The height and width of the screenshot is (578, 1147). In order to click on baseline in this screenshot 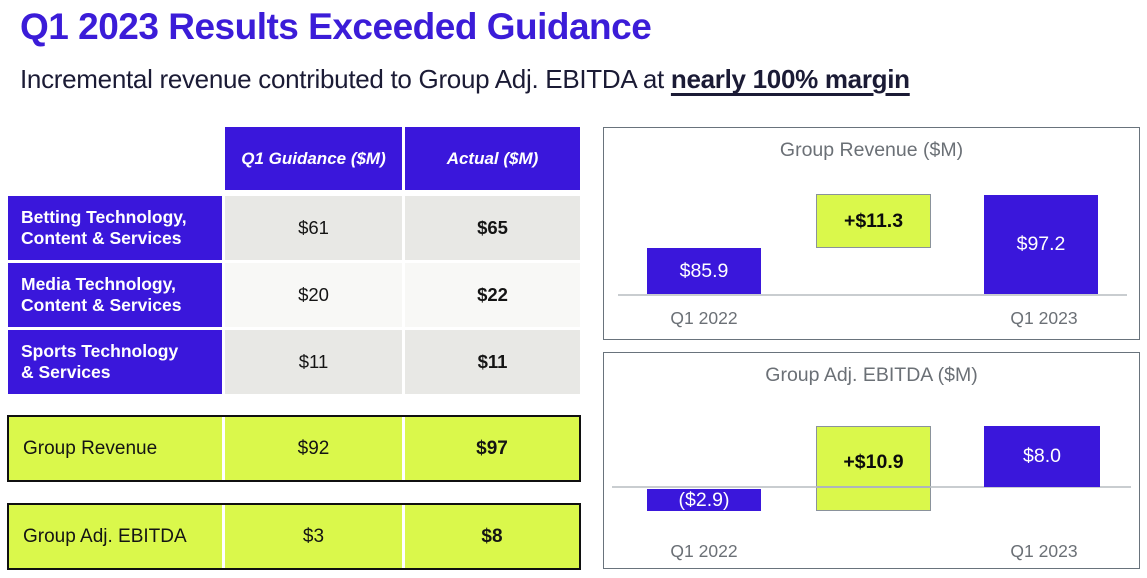, I will do `click(872, 295)`.